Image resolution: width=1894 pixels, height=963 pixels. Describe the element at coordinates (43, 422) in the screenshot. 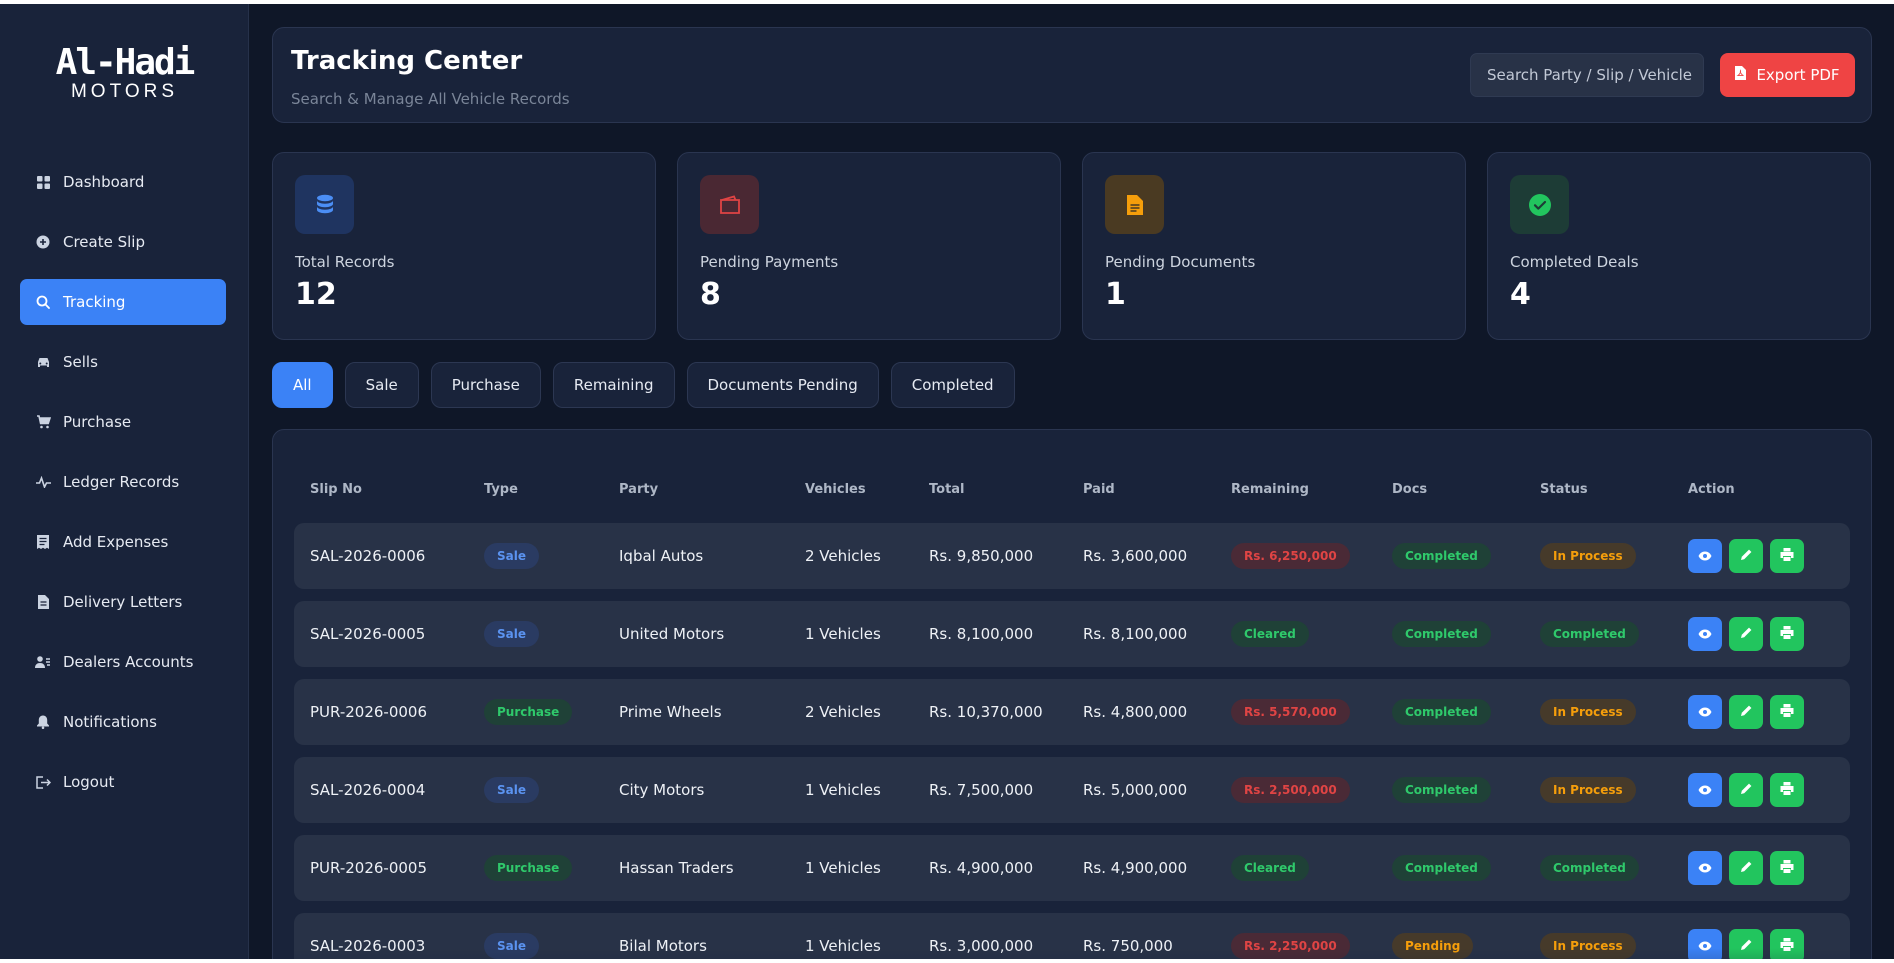

I see `cart-icon` at that location.